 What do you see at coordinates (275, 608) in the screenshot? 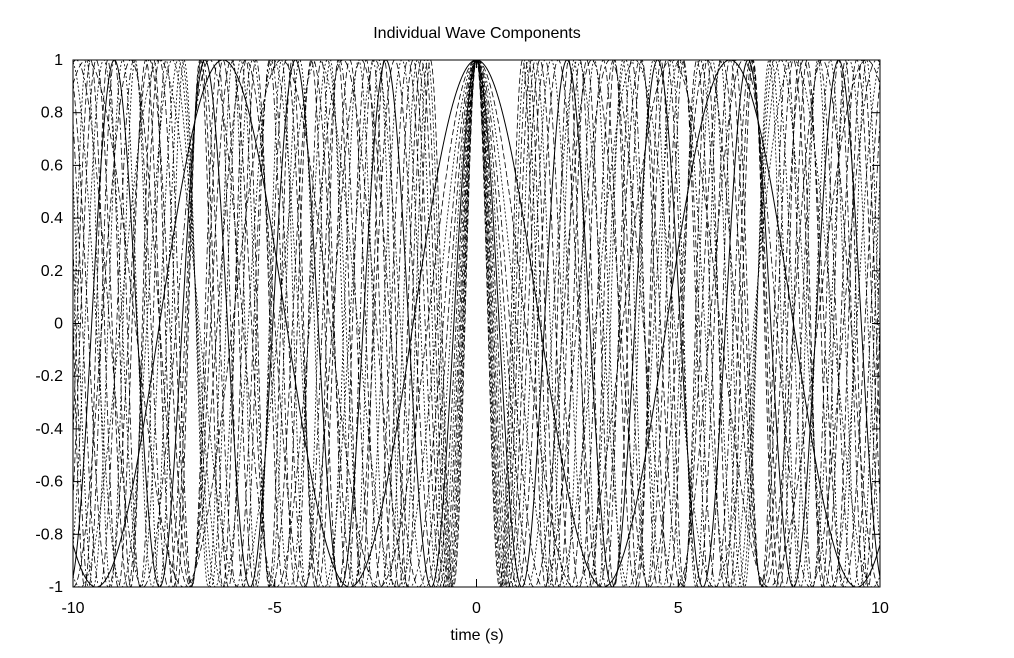
I see `x-tick-label: -5` at bounding box center [275, 608].